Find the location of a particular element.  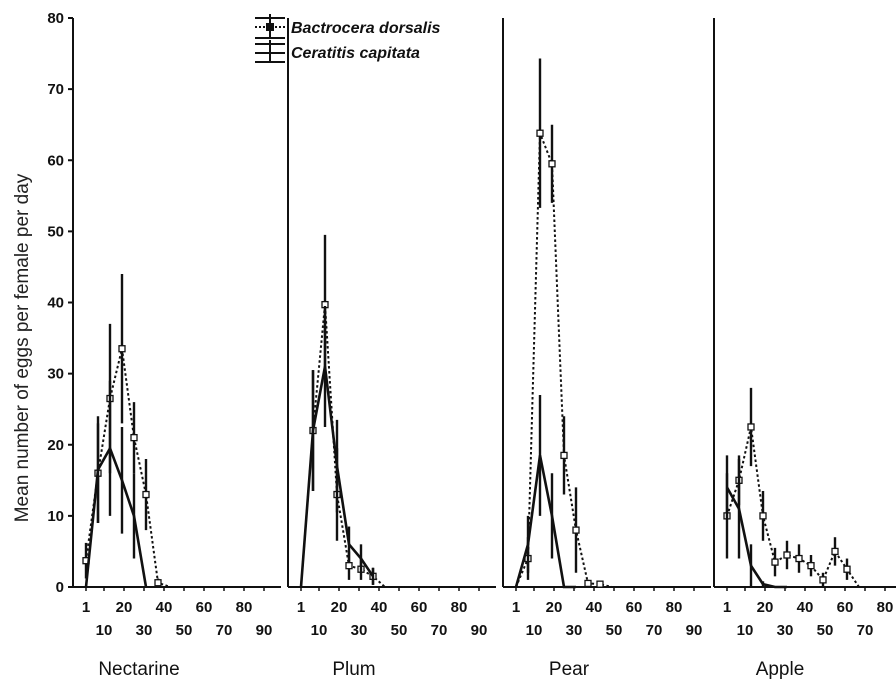

y-axis-label: Mean number of eggs per female per day is located at coordinates (22, 347).